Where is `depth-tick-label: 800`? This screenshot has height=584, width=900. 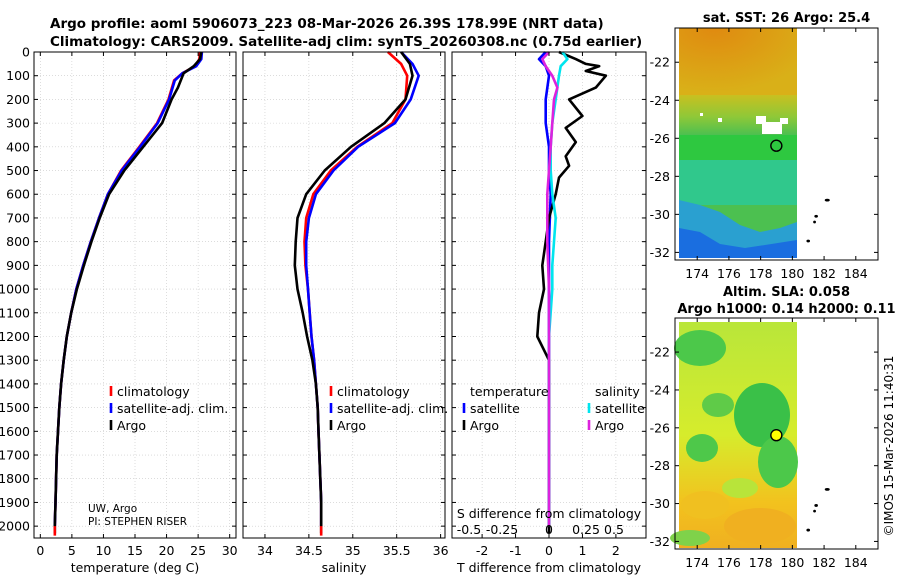
depth-tick-label: 800 is located at coordinates (18, 241).